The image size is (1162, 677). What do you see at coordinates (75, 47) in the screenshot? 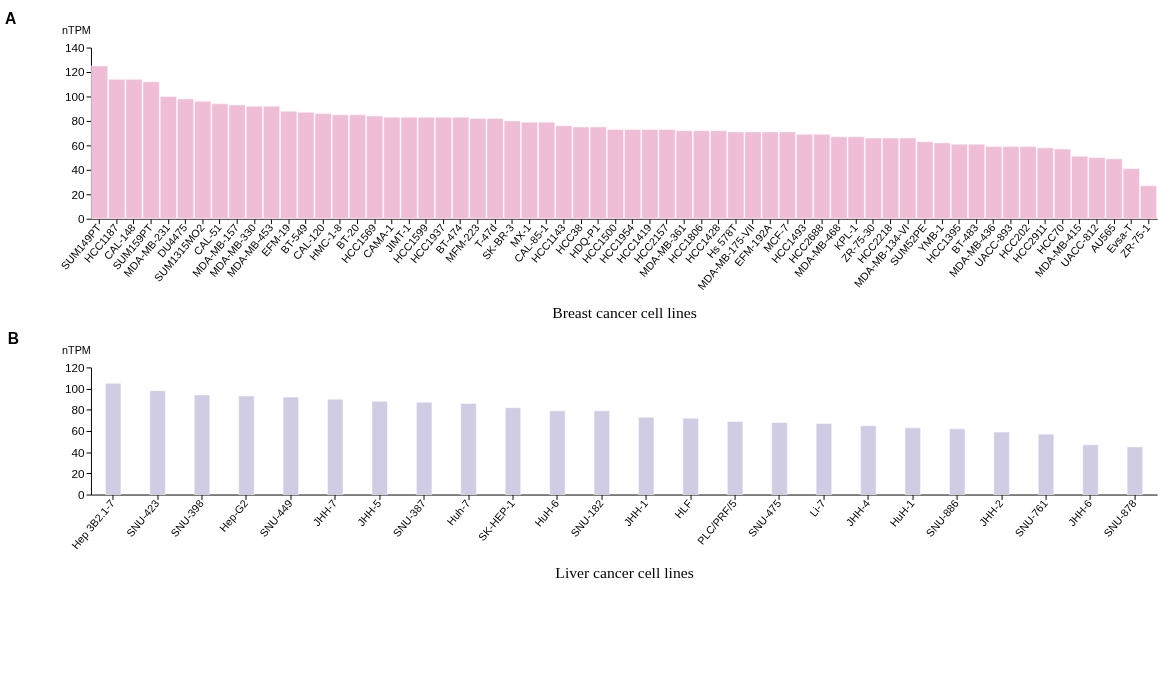
I see `y-tick-label: 140` at bounding box center [75, 47].